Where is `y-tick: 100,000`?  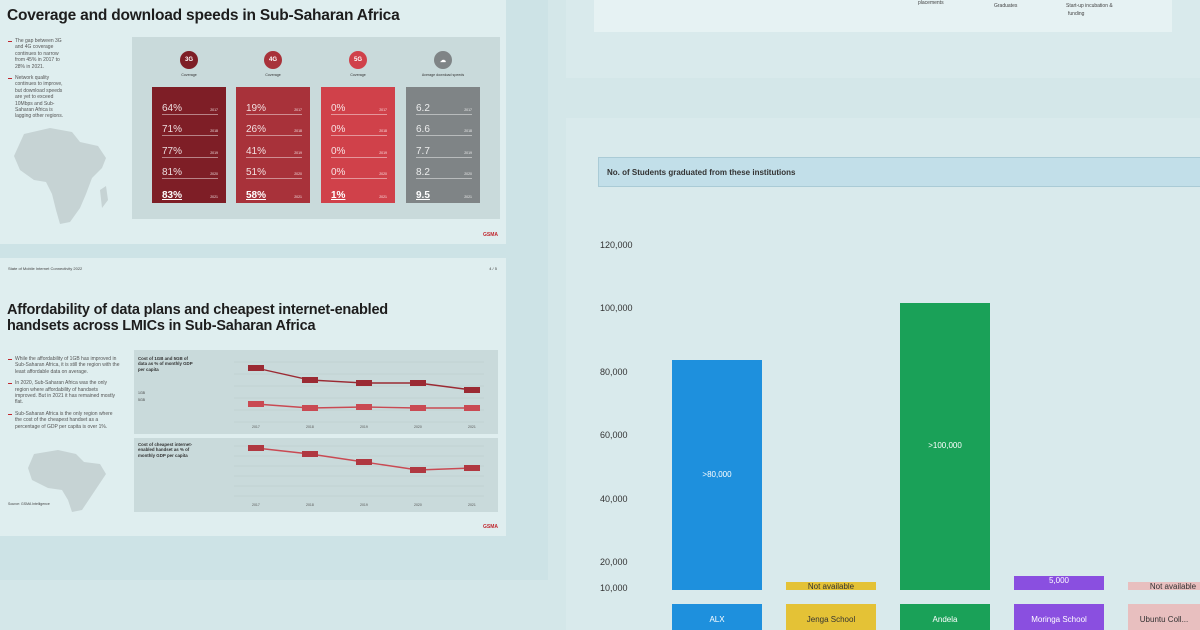
y-tick: 100,000 is located at coordinates (616, 308).